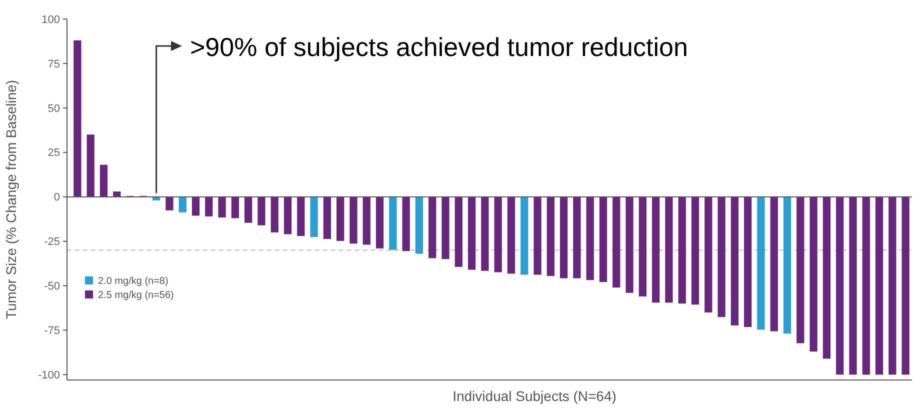 Image resolution: width=920 pixels, height=409 pixels. What do you see at coordinates (54, 153) in the screenshot?
I see `y-tick-label: 25` at bounding box center [54, 153].